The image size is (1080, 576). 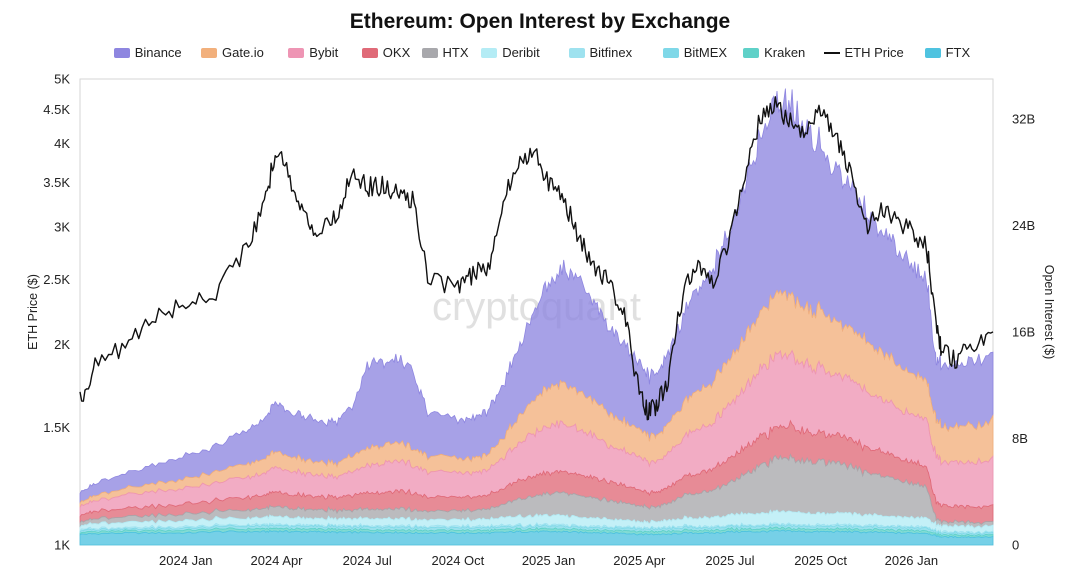 I want to click on left-axis-tick-label: 2.5K, so click(x=56, y=279).